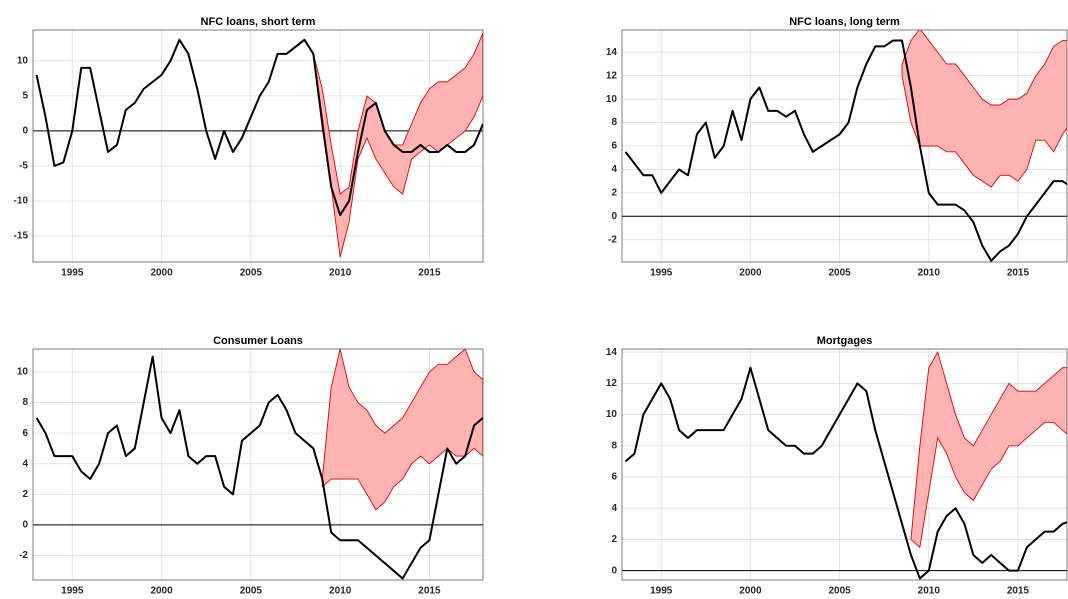 Image resolution: width=1068 pixels, height=599 pixels. What do you see at coordinates (258, 22) in the screenshot?
I see `chart-title: NFC loans, short term` at bounding box center [258, 22].